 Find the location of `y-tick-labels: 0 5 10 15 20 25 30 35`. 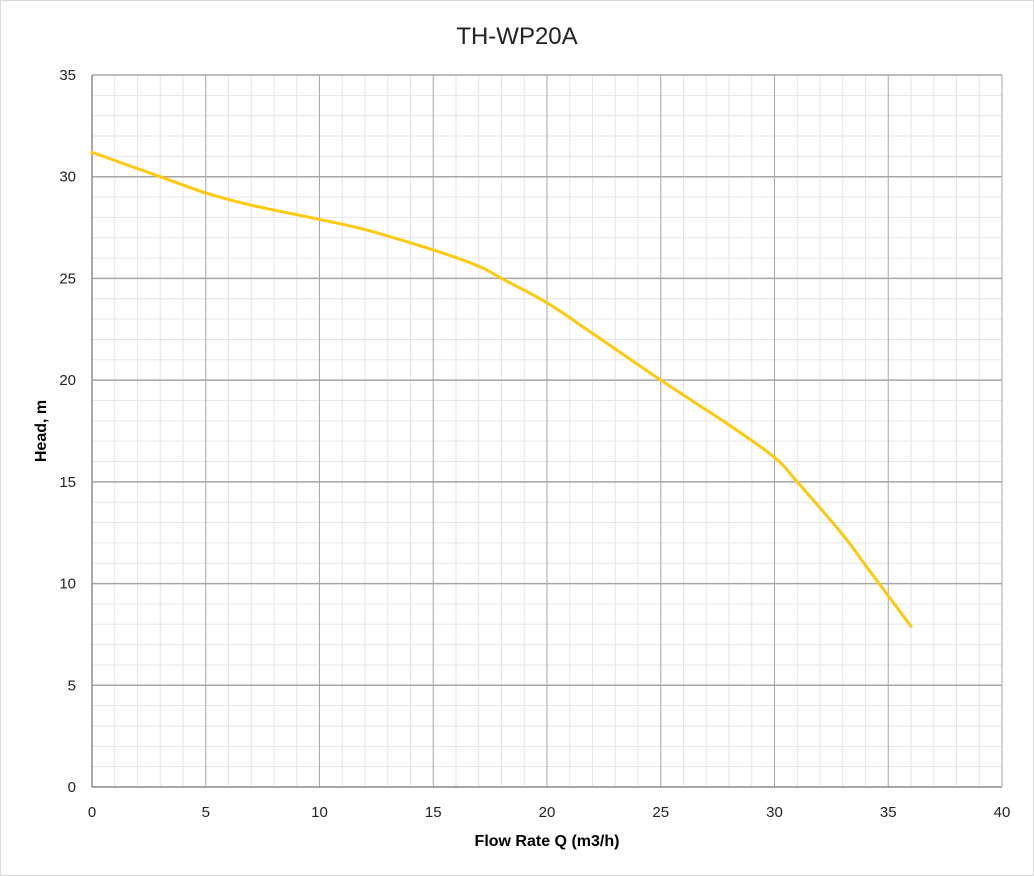

y-tick-labels: 0 5 10 15 20 25 30 35 is located at coordinates (67, 431).